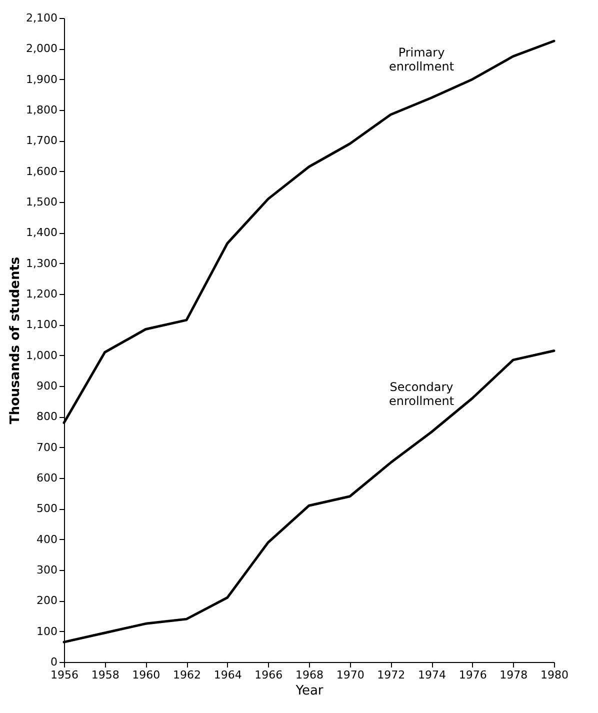 The width and height of the screenshot is (598, 713). Describe the element at coordinates (16, 340) in the screenshot. I see `y-axis-title: Thousands of students` at that location.